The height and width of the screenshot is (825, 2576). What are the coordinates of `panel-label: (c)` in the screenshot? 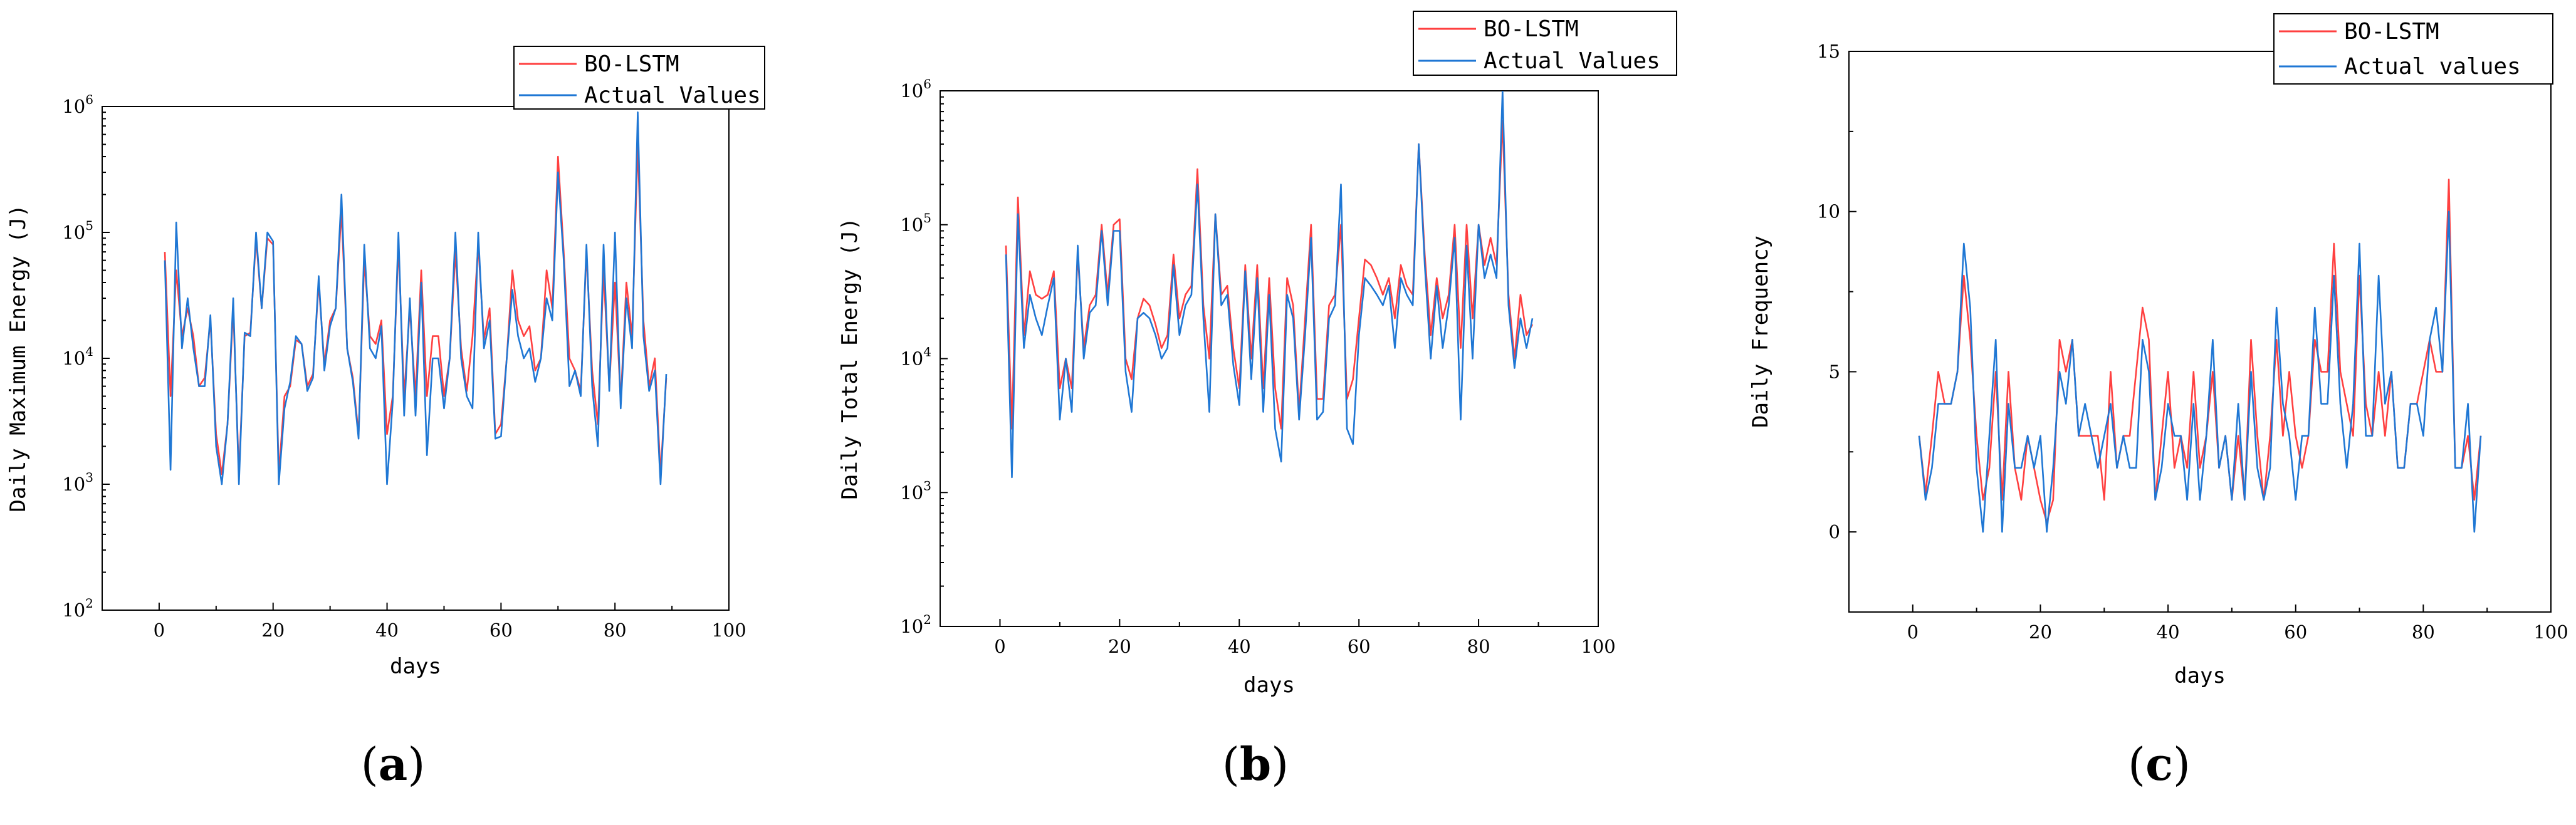 It's located at (2159, 764).